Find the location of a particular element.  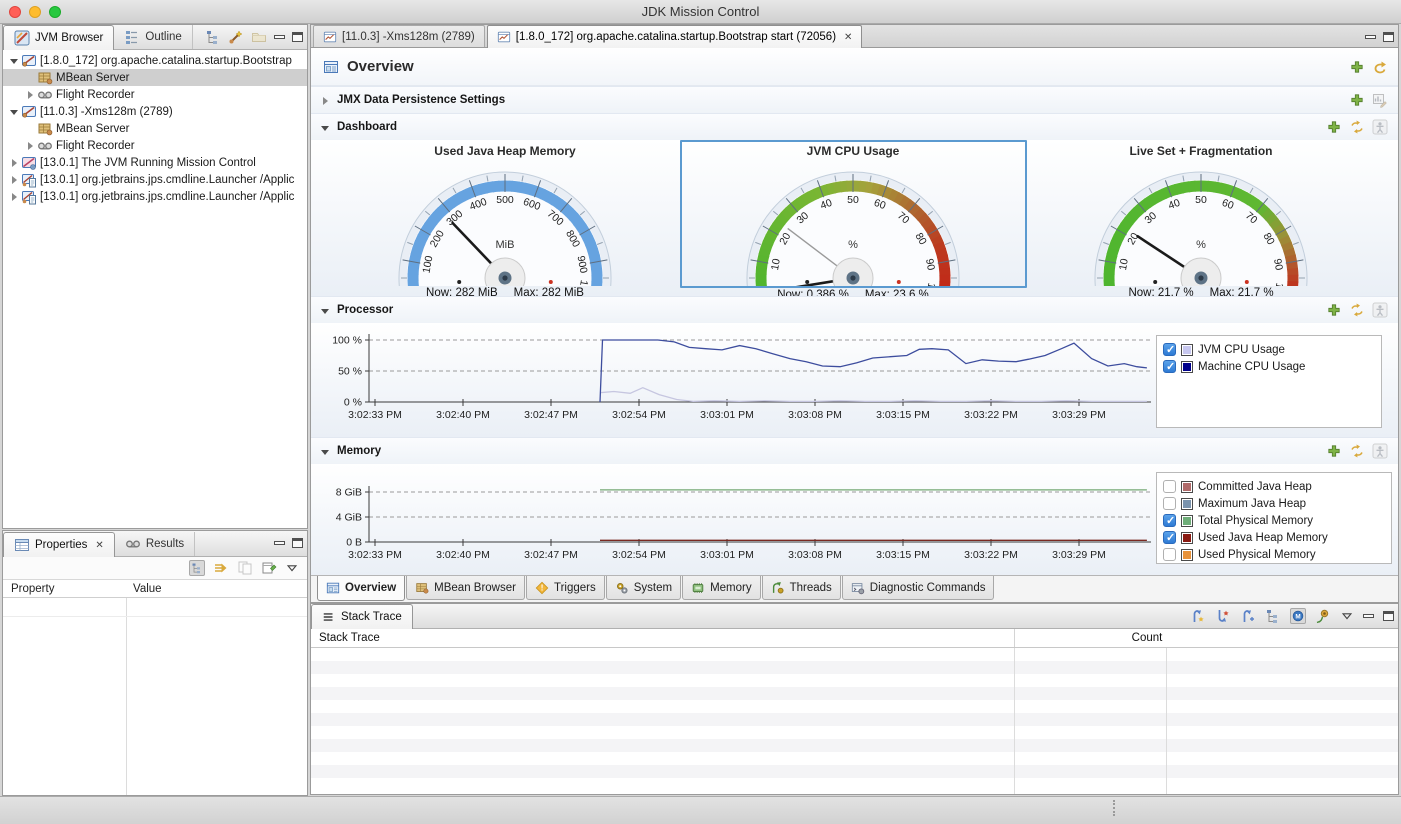

column-property: Property is located at coordinates (33, 589).